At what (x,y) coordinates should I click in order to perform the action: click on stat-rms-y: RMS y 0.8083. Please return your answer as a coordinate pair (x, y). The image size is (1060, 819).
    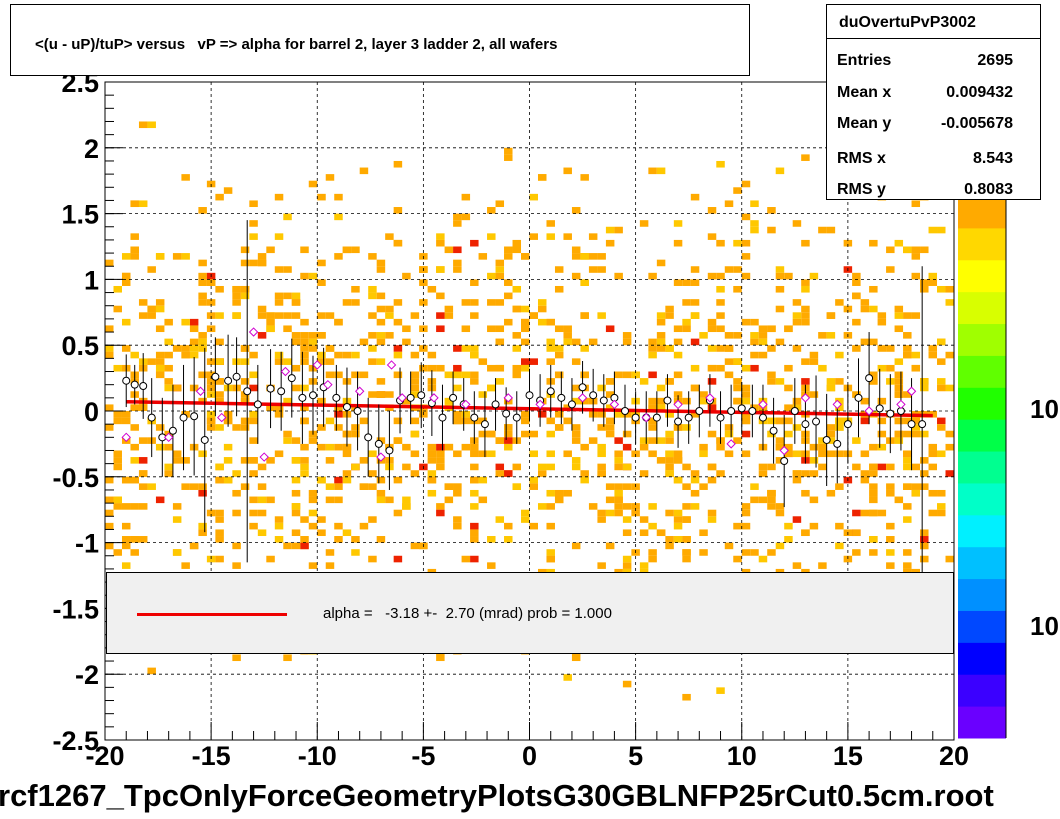
    Looking at the image, I should click on (932, 193).